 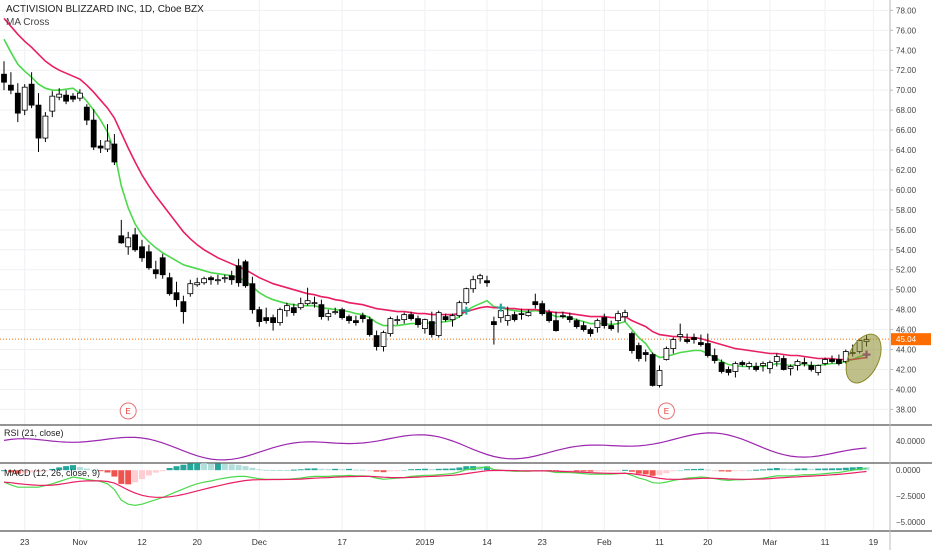 What do you see at coordinates (28, 22) in the screenshot?
I see `indicator-label: MA Cross` at bounding box center [28, 22].